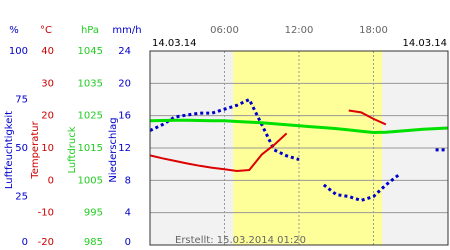 This screenshot has width=450, height=250. I want to click on y-tick-label: 16, so click(124, 116).